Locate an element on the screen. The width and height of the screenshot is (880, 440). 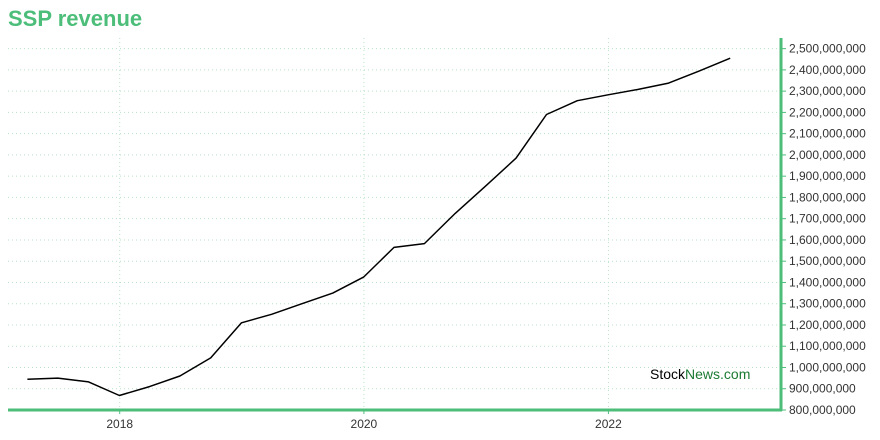
y-tick-label: 2,500,000,000 is located at coordinates (827, 49).